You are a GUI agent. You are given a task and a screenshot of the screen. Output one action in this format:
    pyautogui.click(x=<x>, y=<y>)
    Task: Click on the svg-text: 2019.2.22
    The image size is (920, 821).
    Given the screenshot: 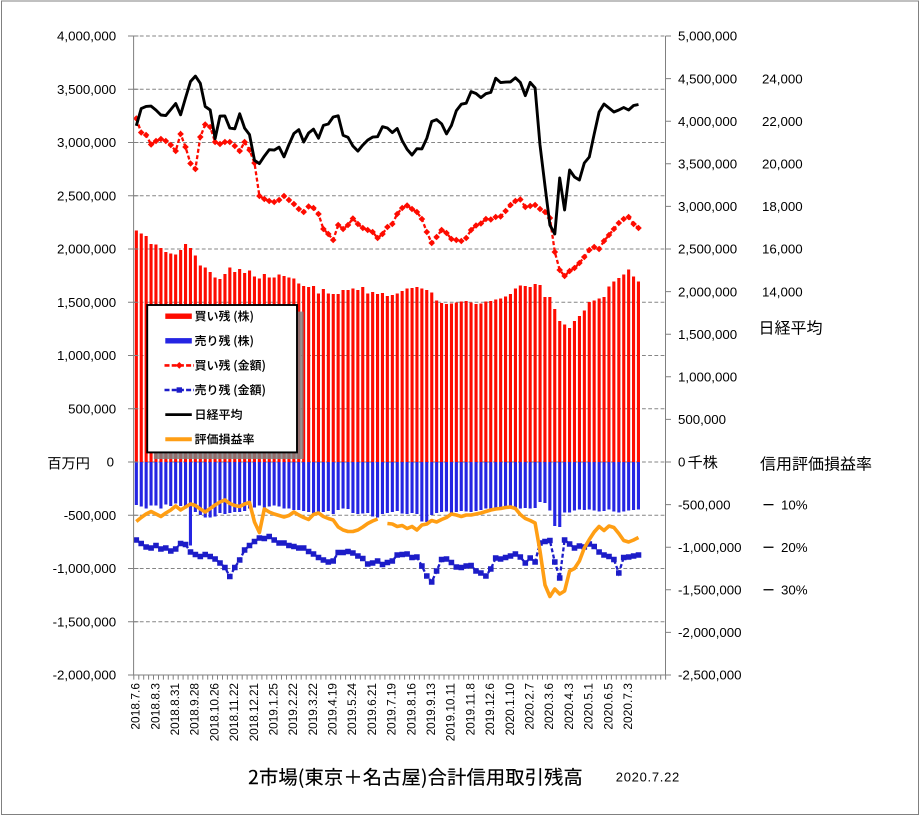 What is the action you would take?
    pyautogui.click(x=293, y=709)
    